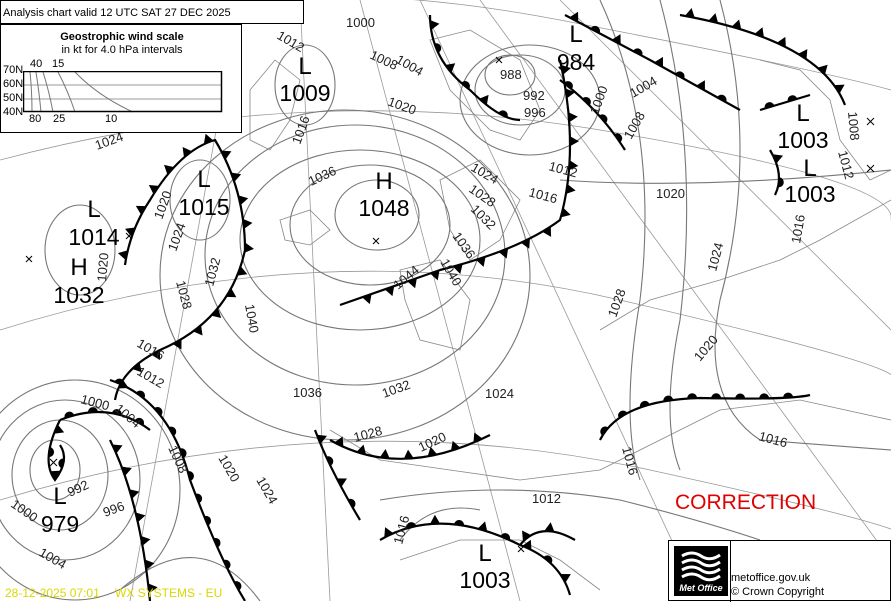 The image size is (891, 602). I want to click on isobar-label: 1032, so click(396, 389).